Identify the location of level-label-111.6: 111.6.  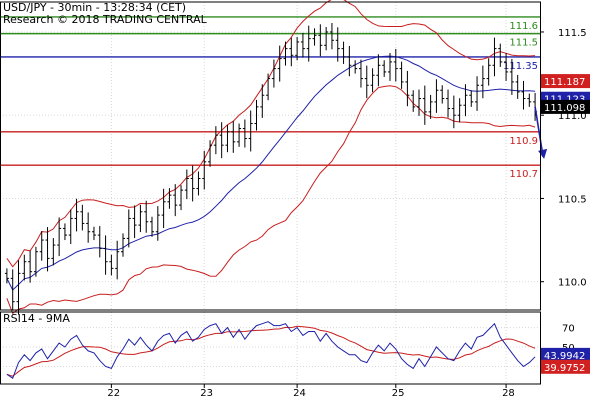
(523, 26).